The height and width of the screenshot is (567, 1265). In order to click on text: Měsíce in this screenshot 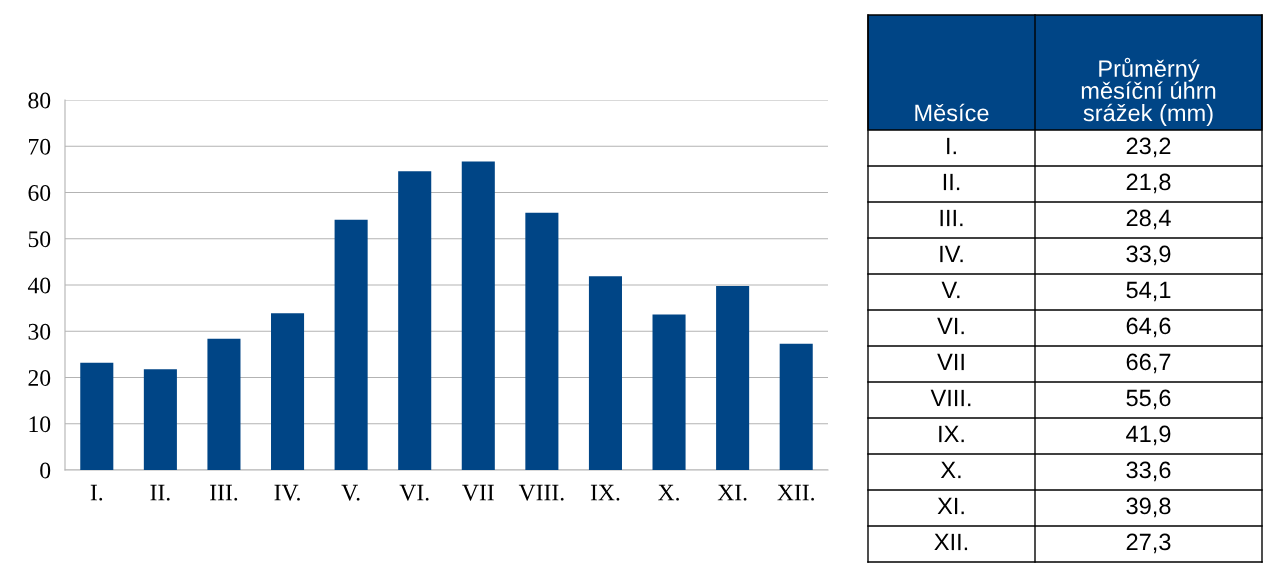, I will do `click(952, 112)`.